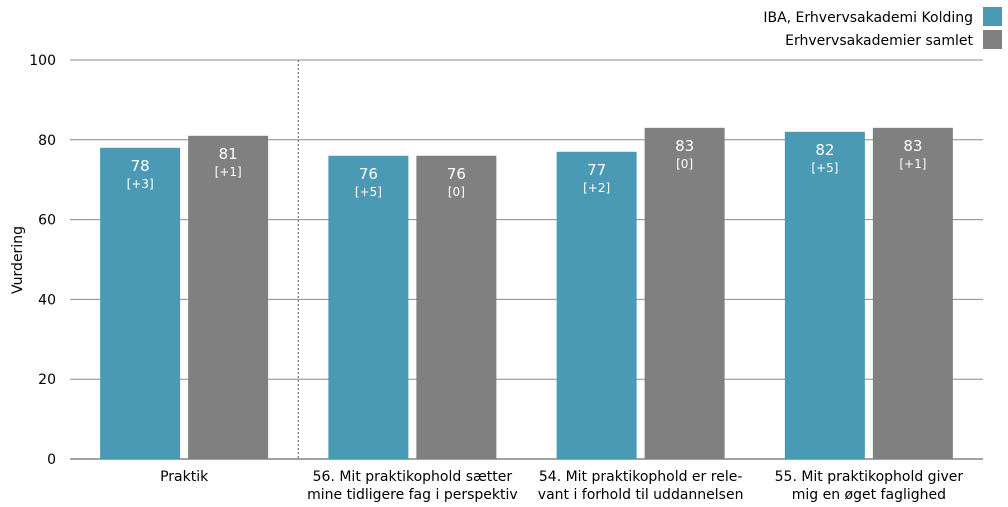 The width and height of the screenshot is (1008, 507). Describe the element at coordinates (47, 300) in the screenshot. I see `y-tick-label: 40` at that location.